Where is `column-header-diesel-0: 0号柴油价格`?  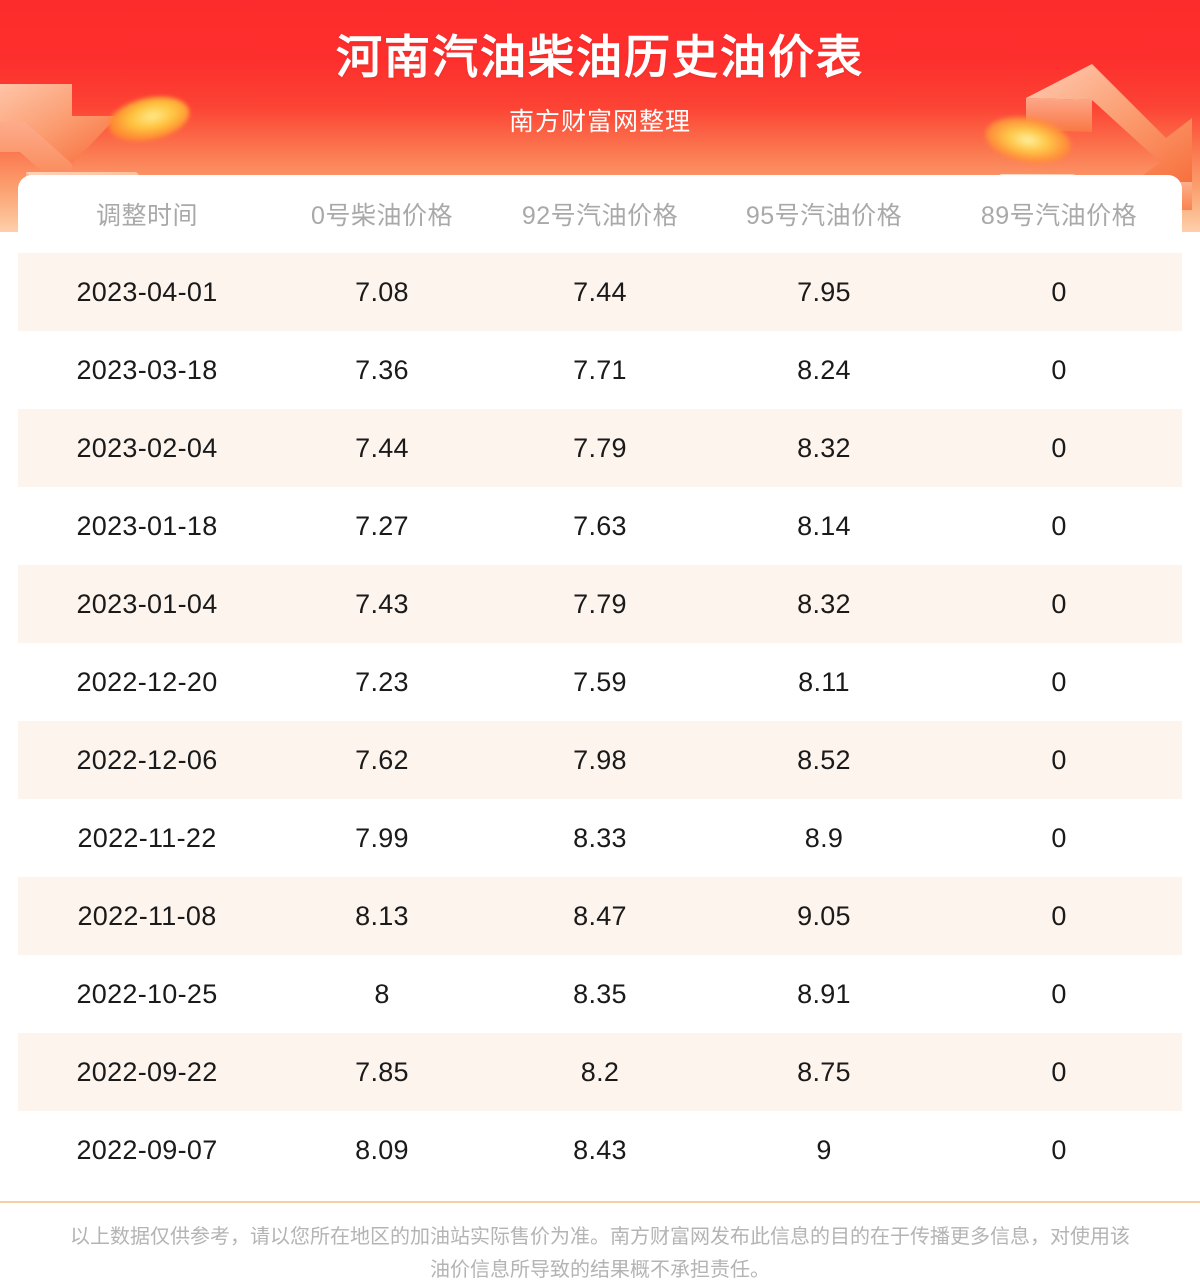 column-header-diesel-0: 0号柴油价格 is located at coordinates (382, 216).